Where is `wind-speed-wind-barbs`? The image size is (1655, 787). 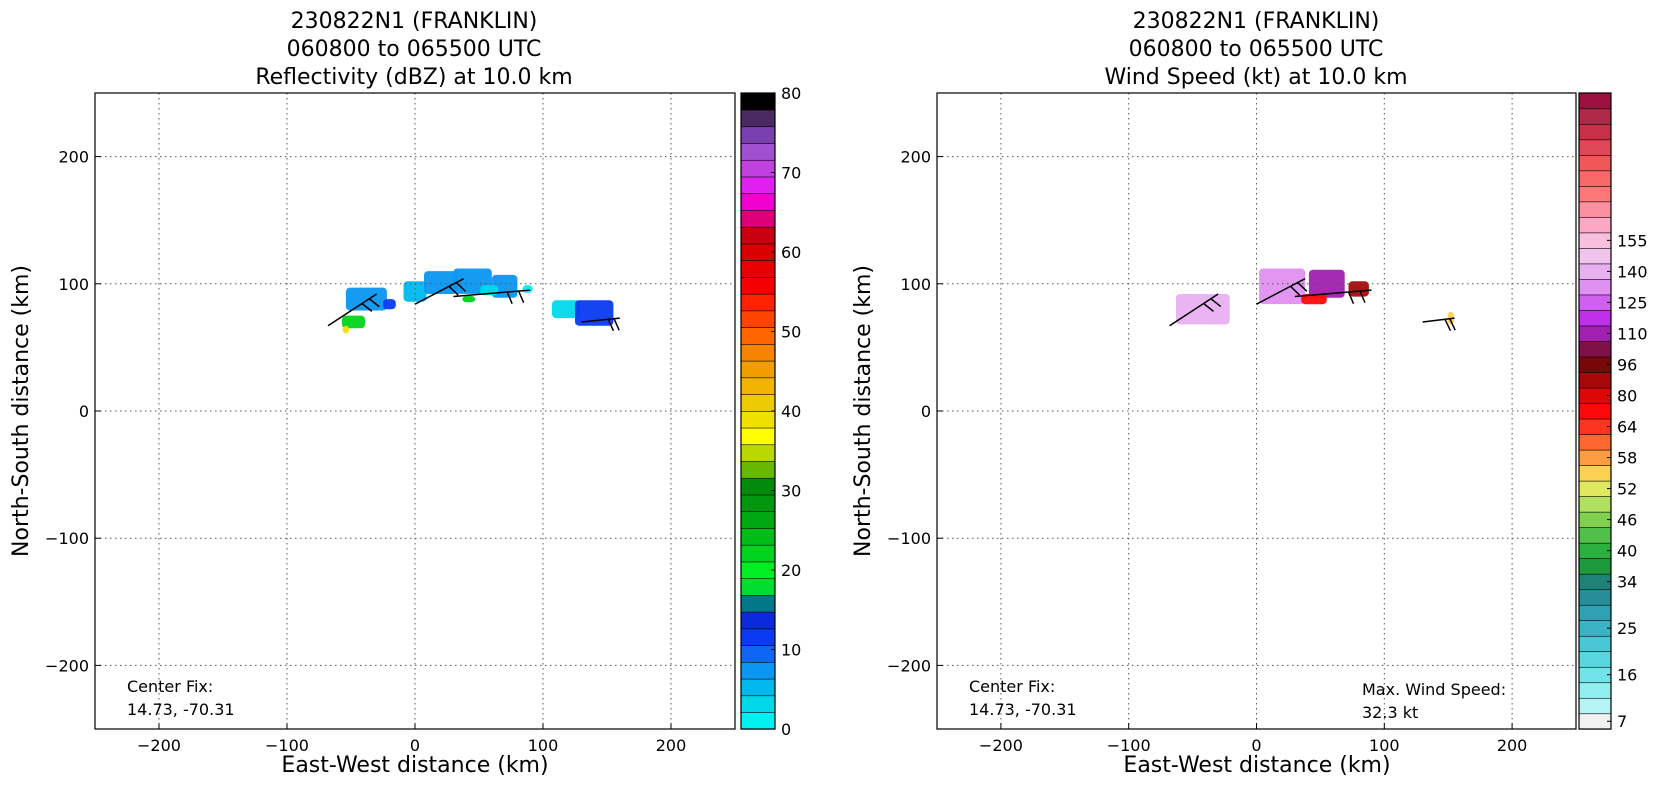
wind-speed-wind-barbs is located at coordinates (1312, 305).